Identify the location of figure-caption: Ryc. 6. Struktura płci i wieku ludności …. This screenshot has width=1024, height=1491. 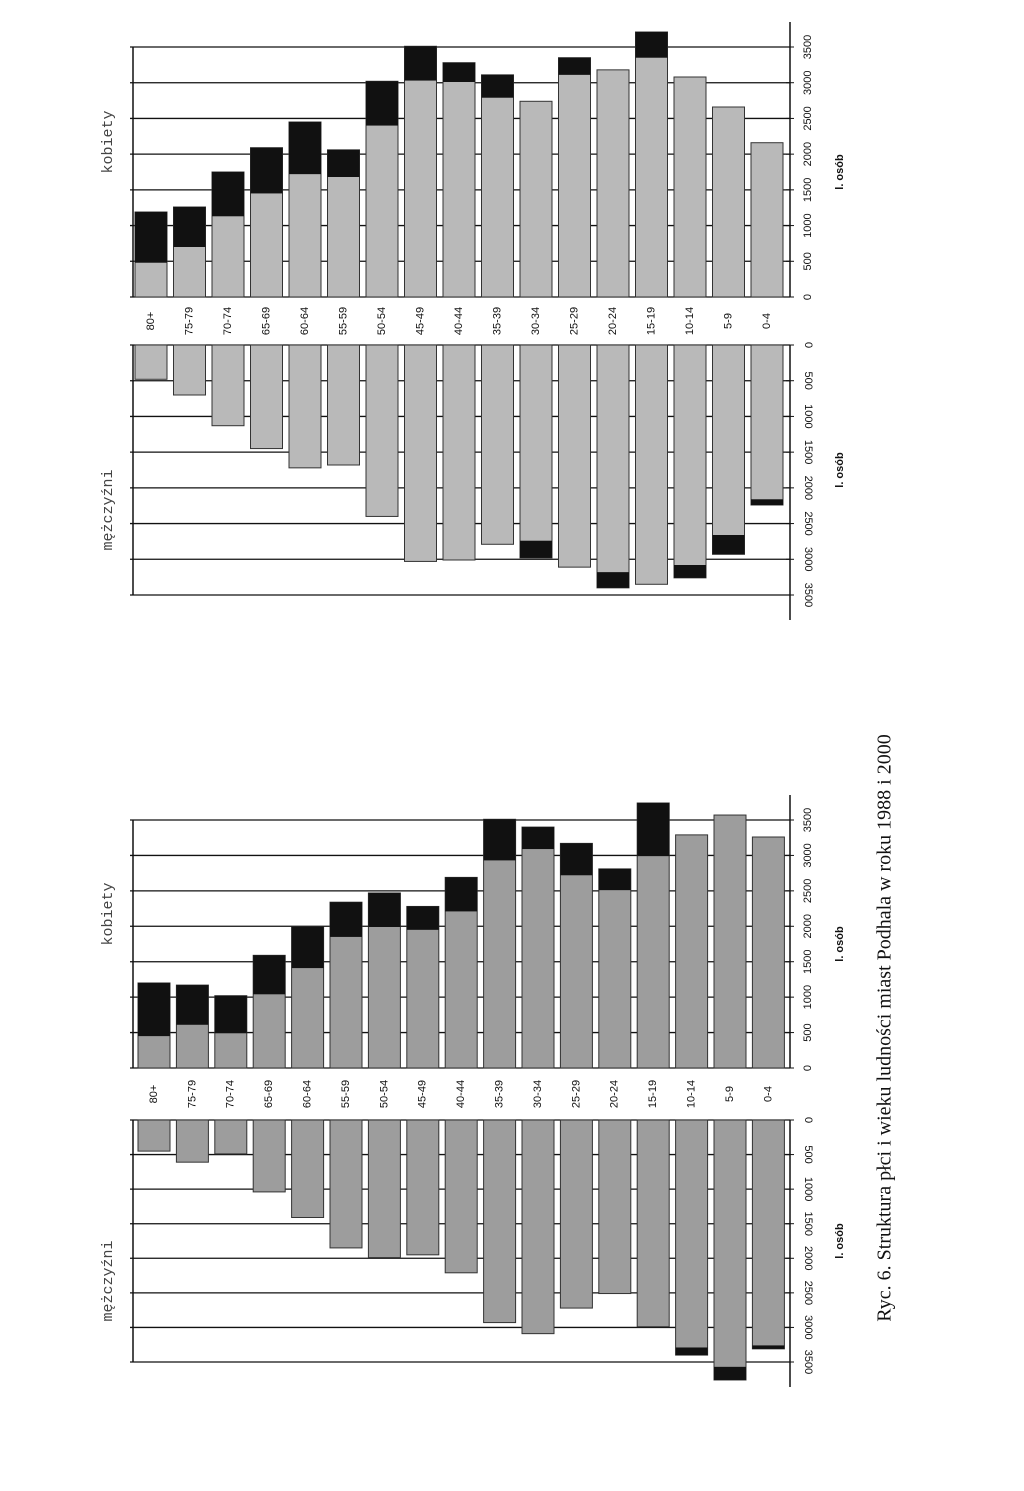
(885, 1027).